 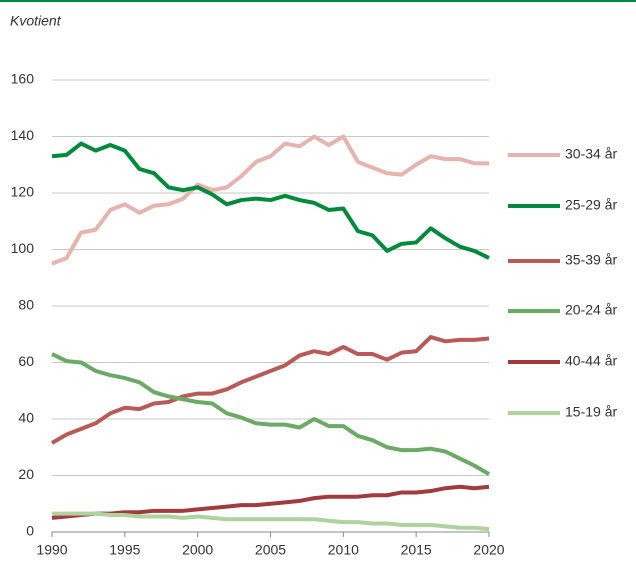 I want to click on y-tick-label: 160, so click(x=23, y=79).